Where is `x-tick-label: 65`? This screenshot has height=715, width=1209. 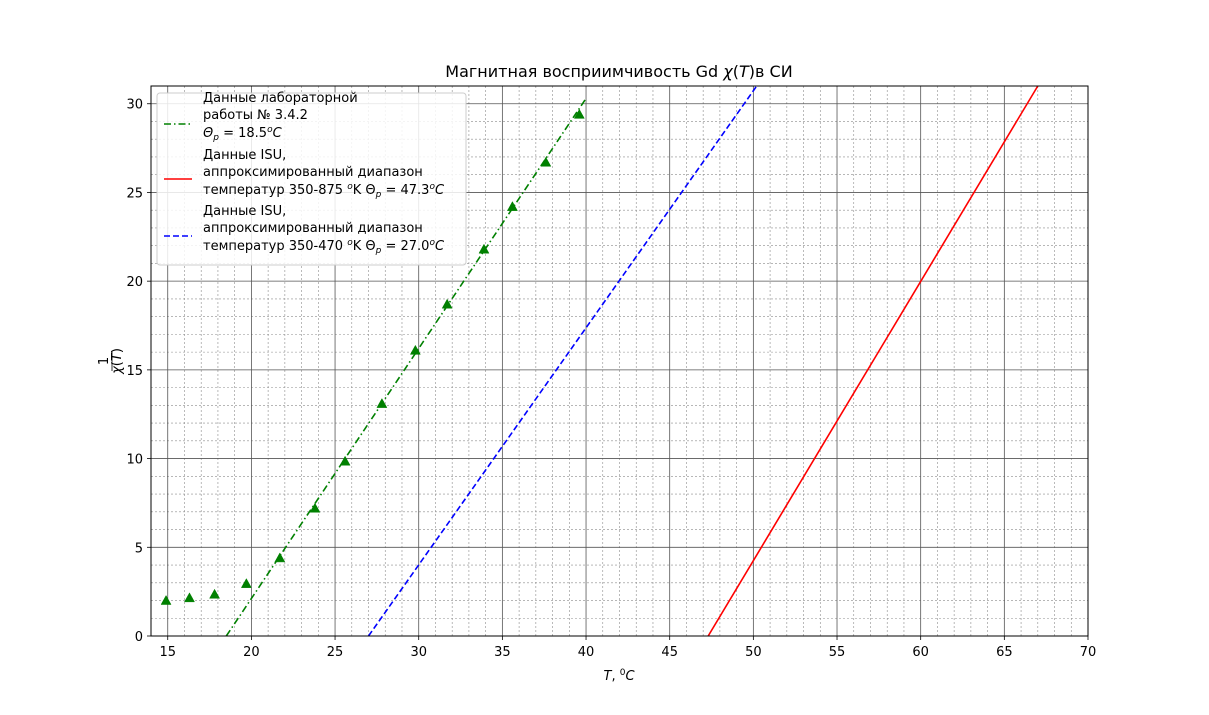
x-tick-label: 65 is located at coordinates (1004, 652).